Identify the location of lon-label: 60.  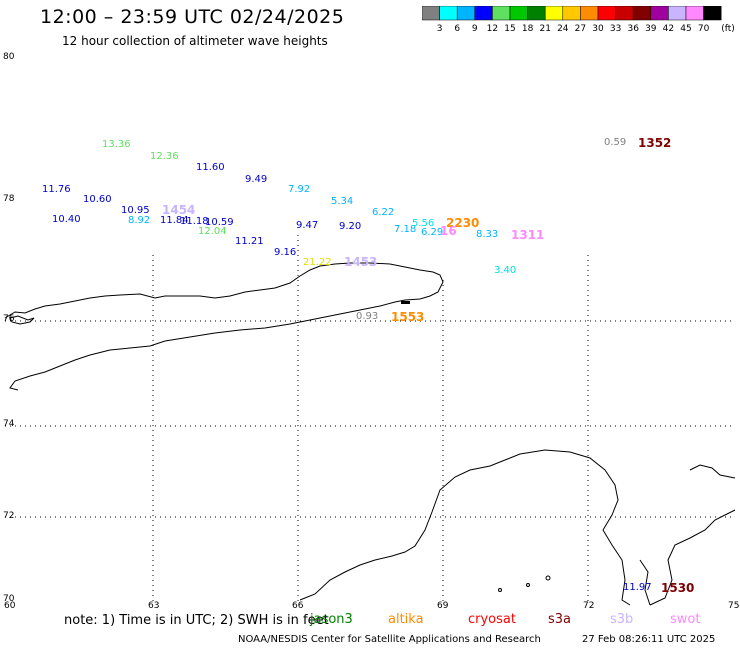
(10, 606).